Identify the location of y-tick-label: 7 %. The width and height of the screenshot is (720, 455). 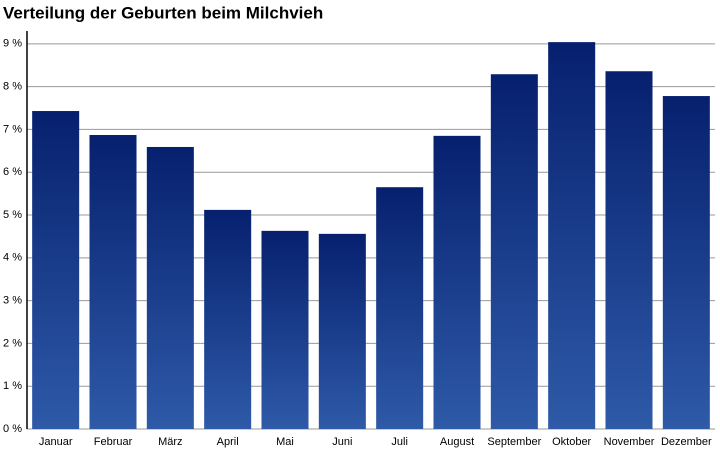
(12, 129).